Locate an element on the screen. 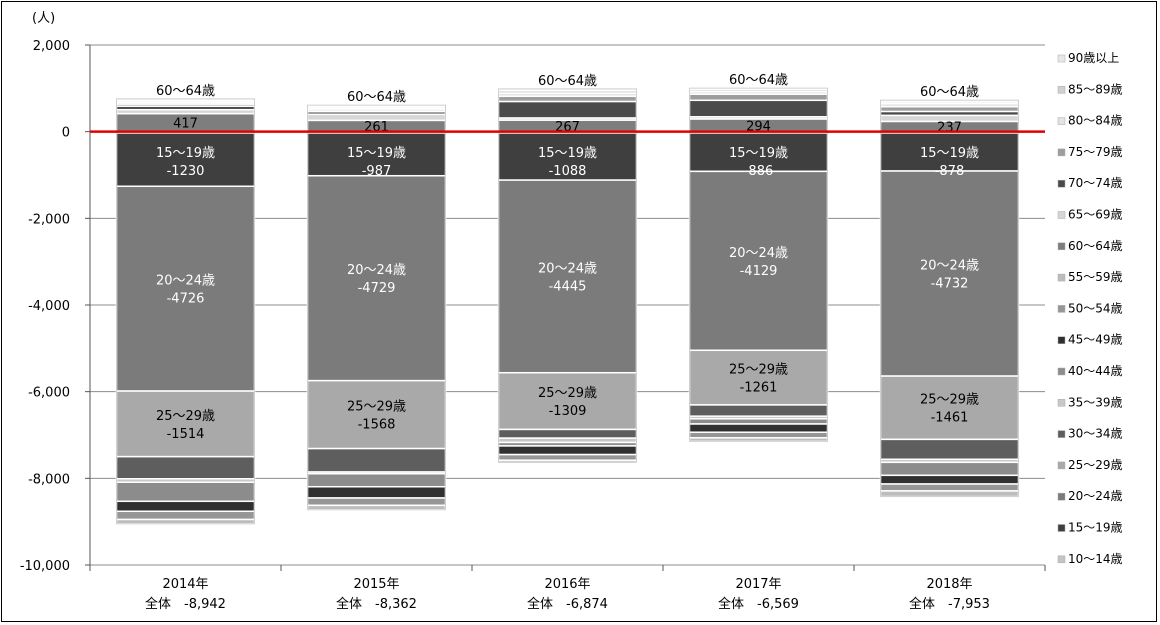 Image resolution: width=1160 pixels, height=625 pixels. legend-label: 35～39歳 is located at coordinates (1095, 402).